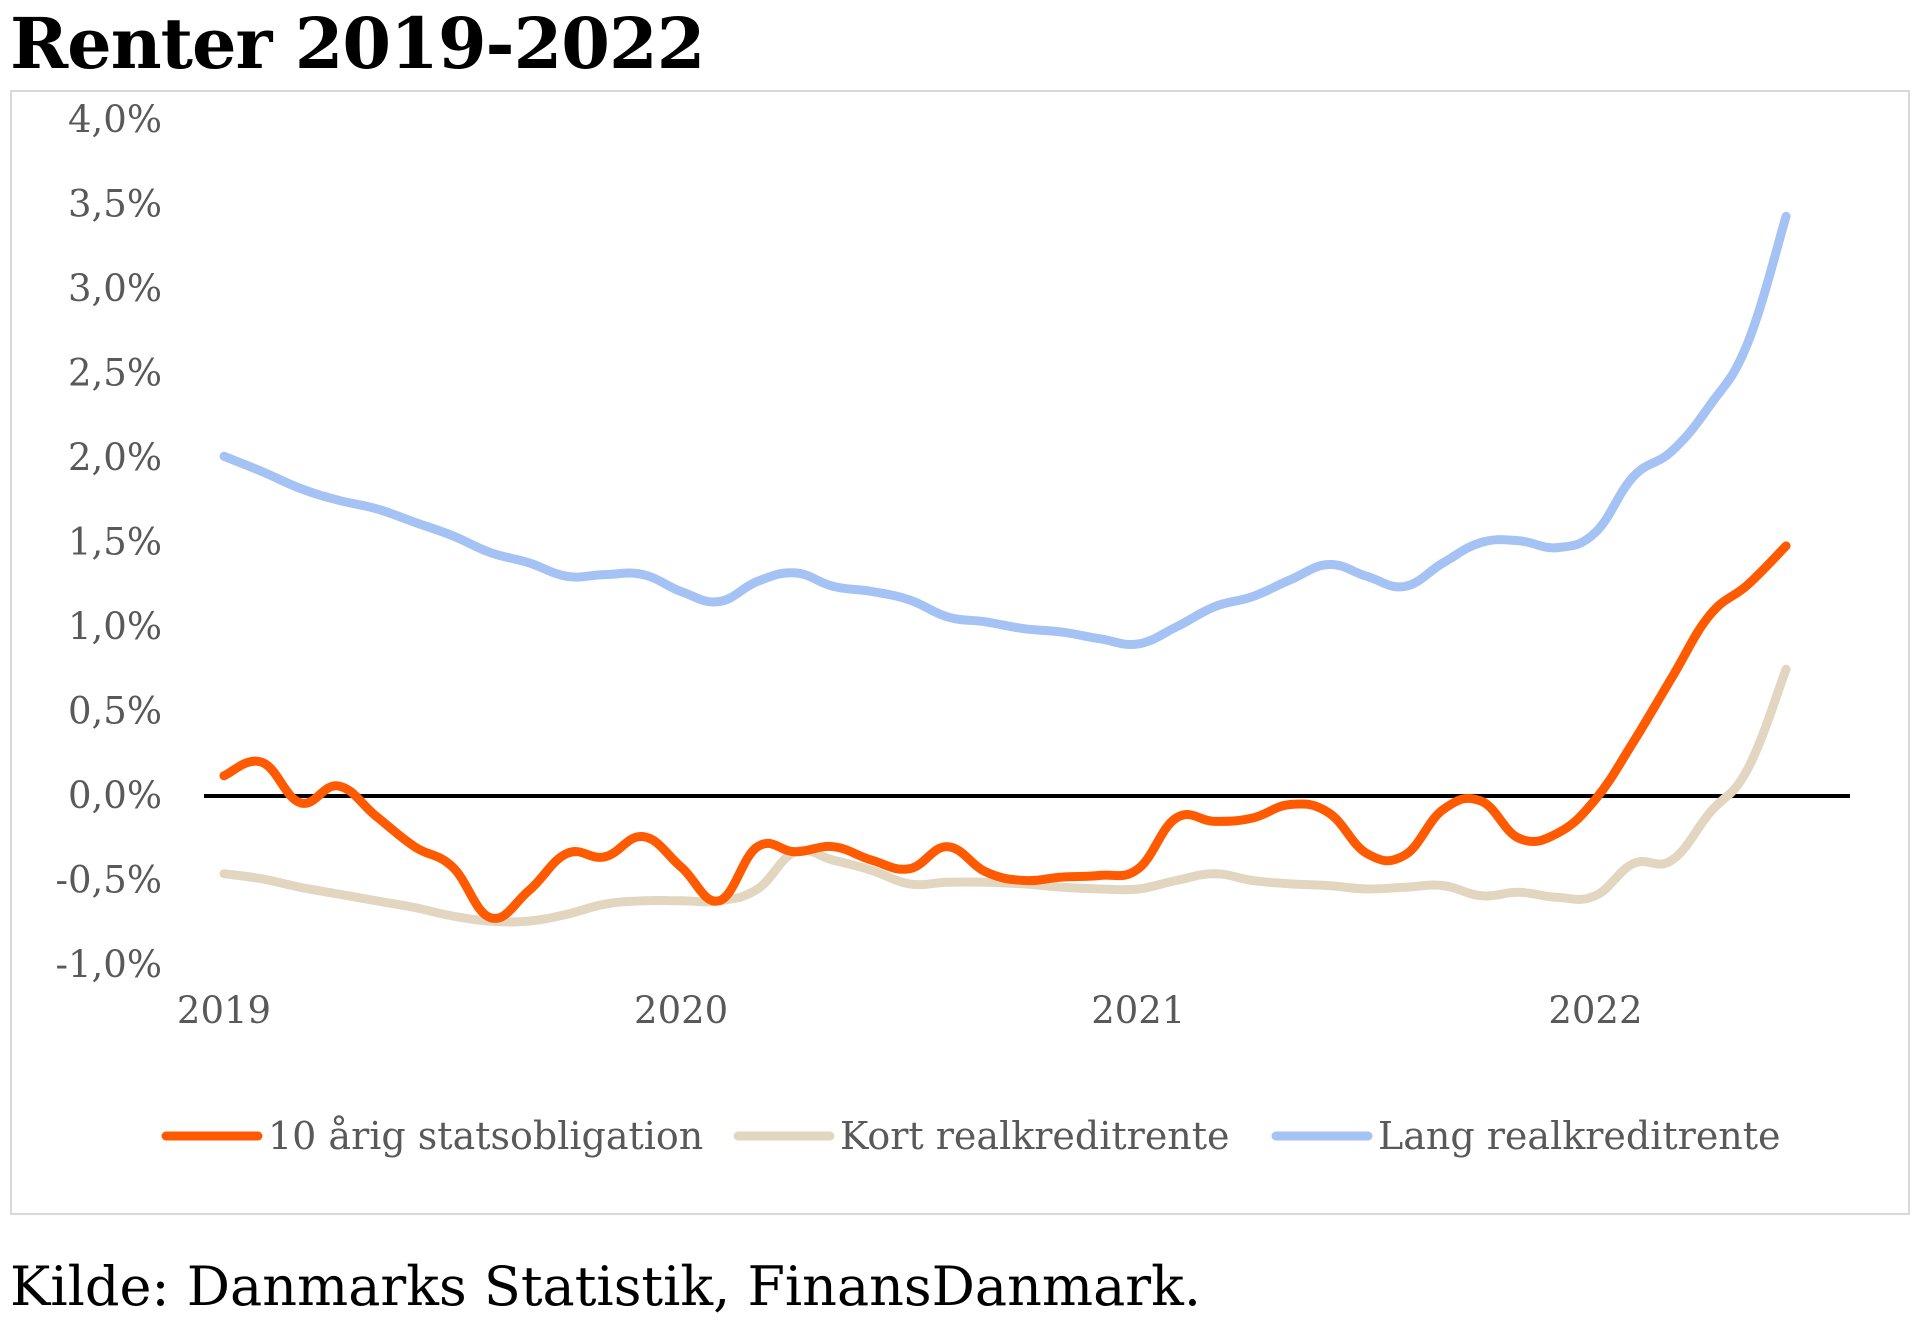 Image resolution: width=1920 pixels, height=1340 pixels. What do you see at coordinates (1595, 1010) in the screenshot?
I see `x-tick-label: 2022` at bounding box center [1595, 1010].